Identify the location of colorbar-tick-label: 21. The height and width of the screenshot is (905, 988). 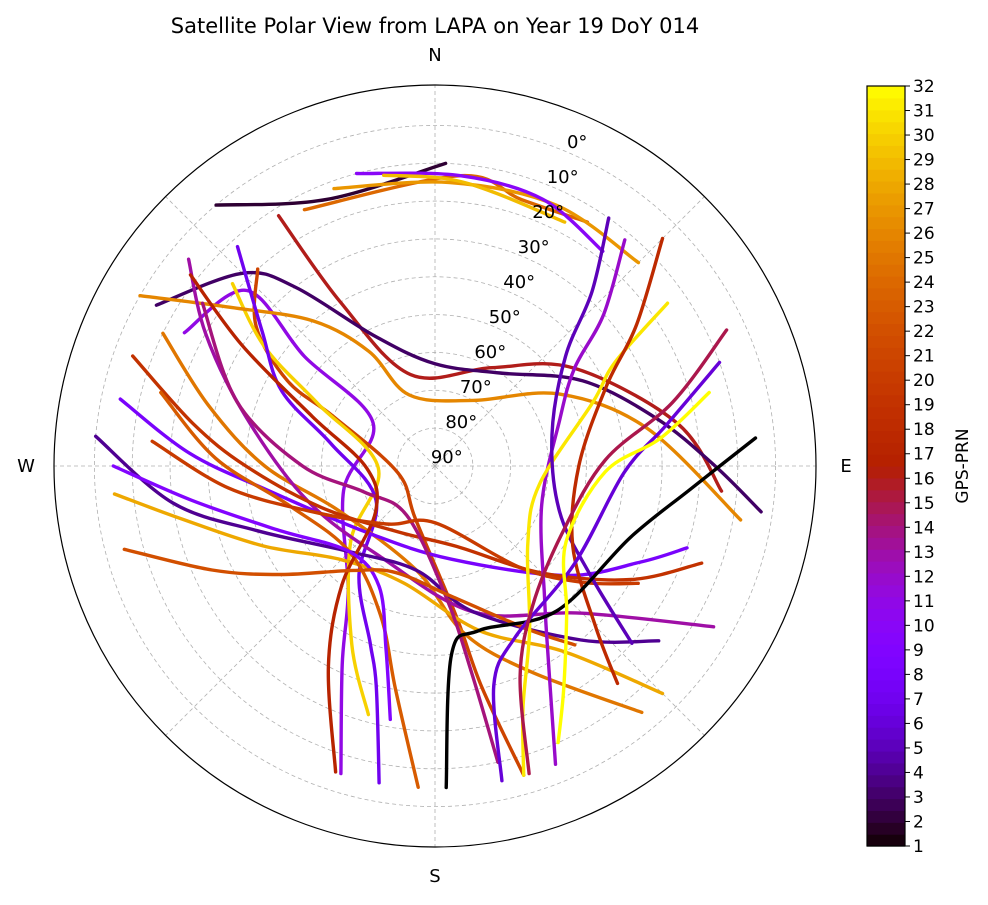
(924, 357).